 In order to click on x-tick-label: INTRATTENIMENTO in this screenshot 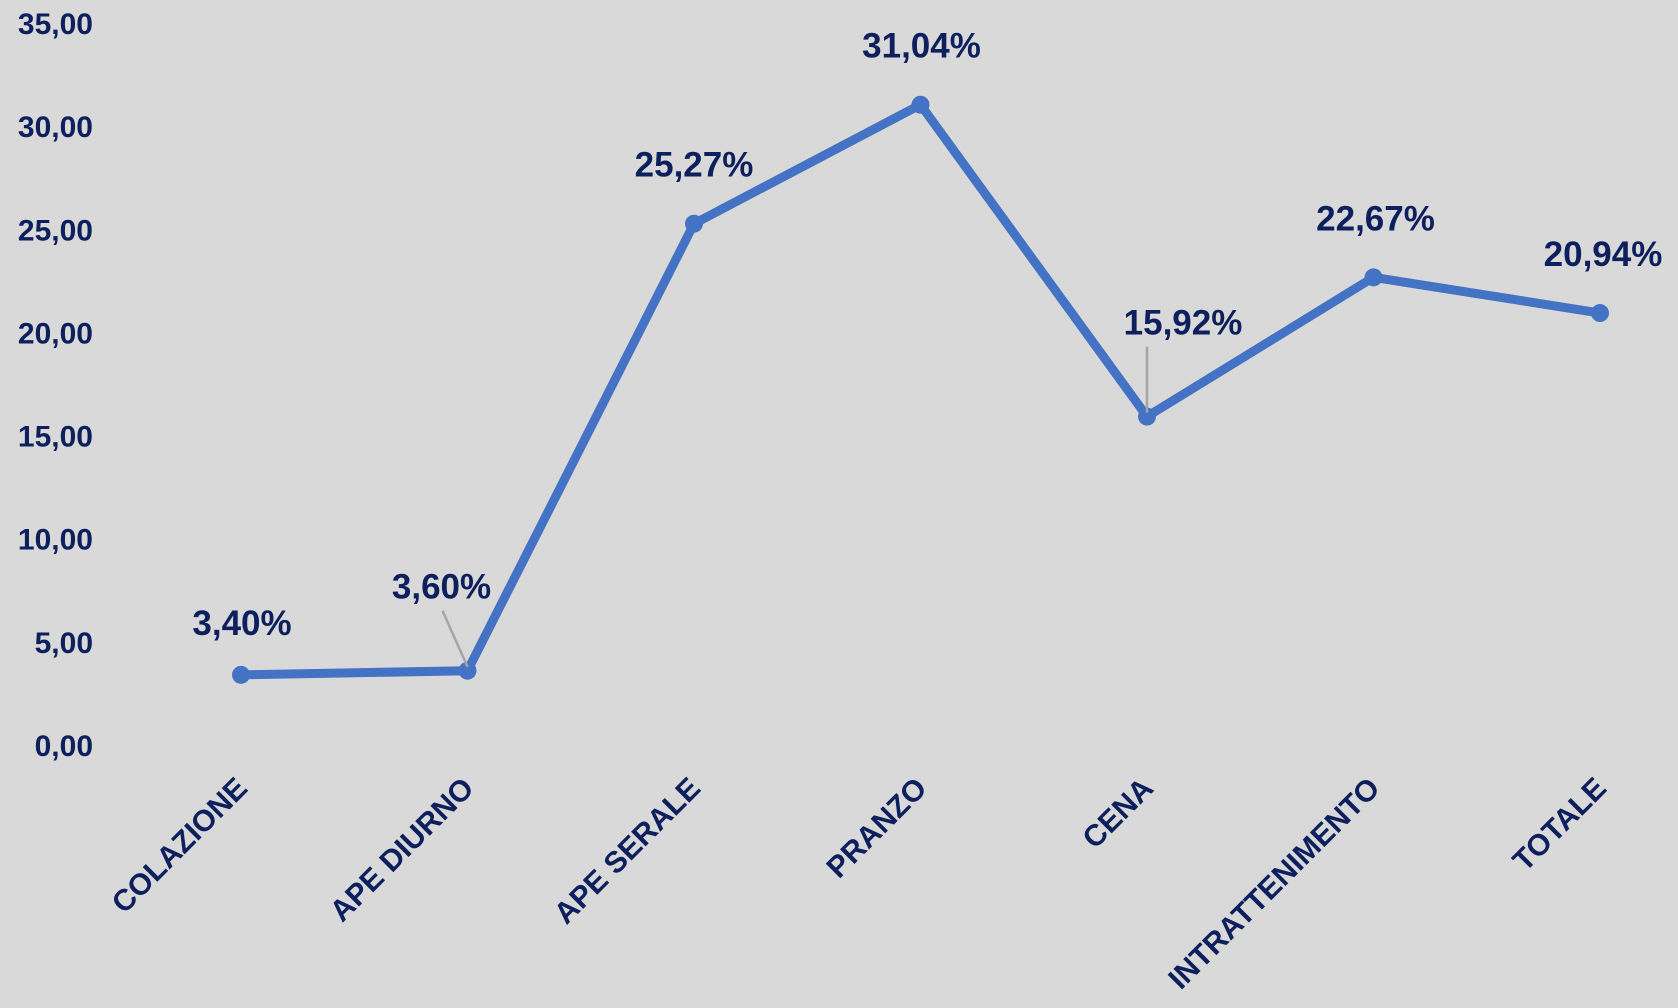, I will do `click(1274, 884)`.